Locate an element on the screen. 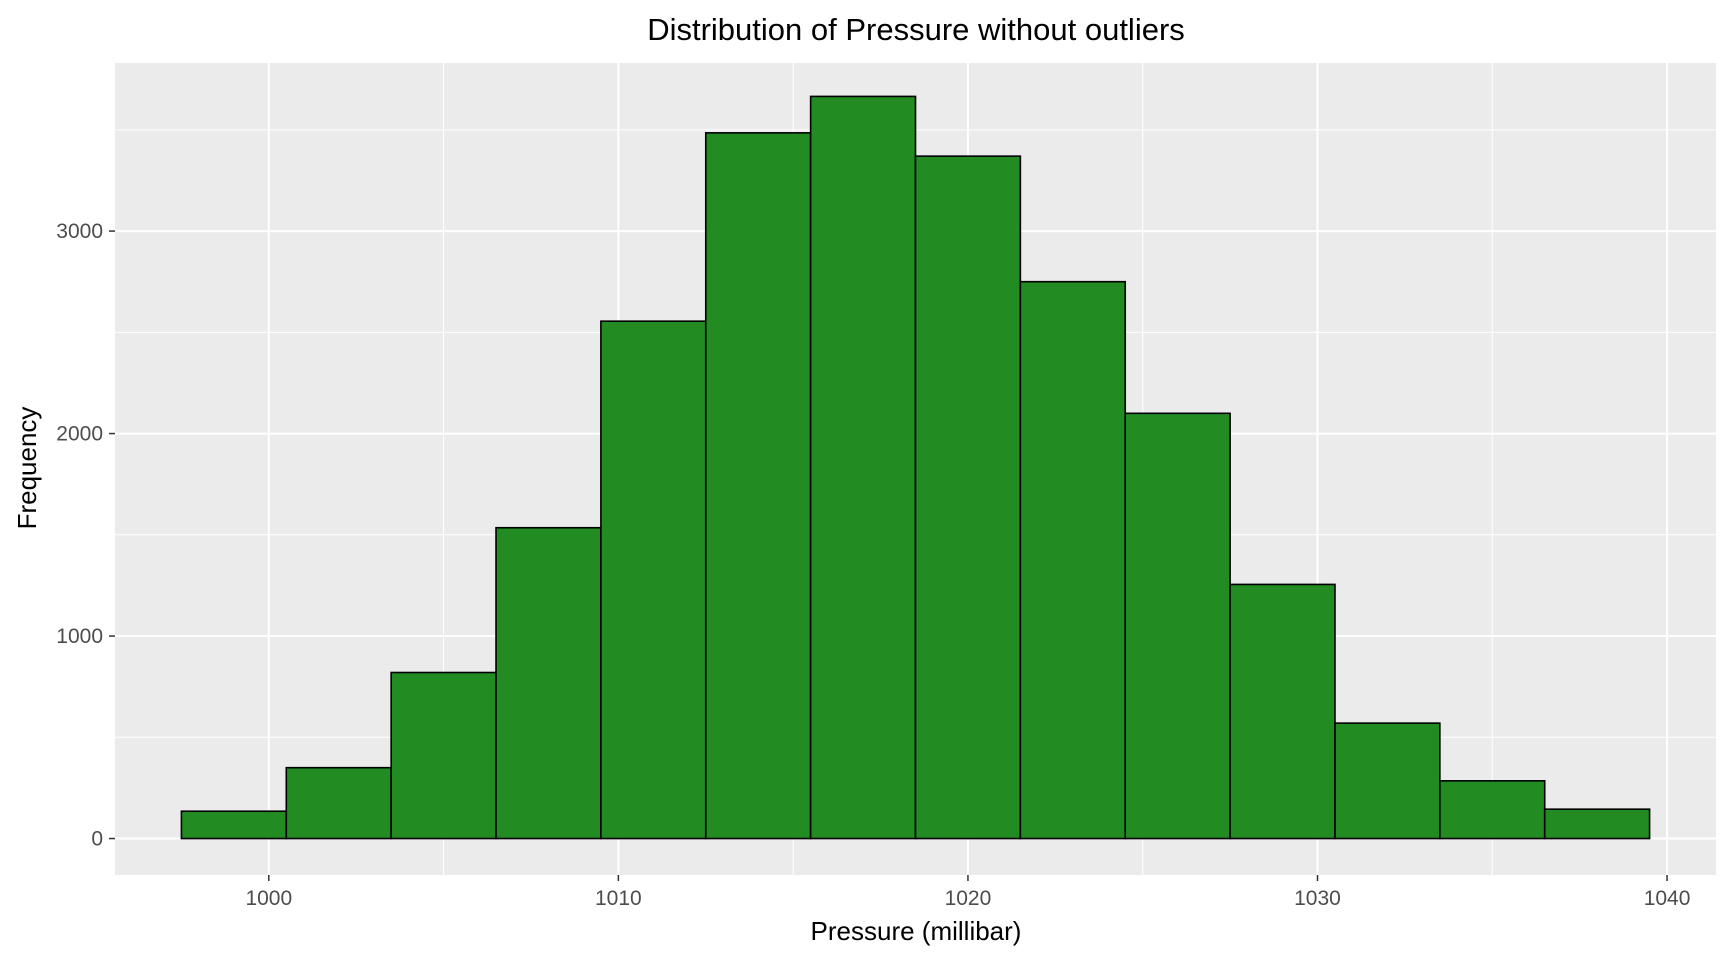 The width and height of the screenshot is (1728, 960). y-tick-label: 3000 is located at coordinates (79, 231).